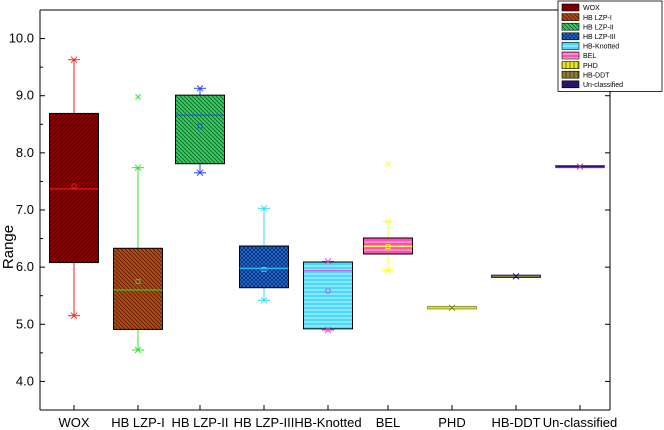 This screenshot has height=430, width=664. I want to click on box-hb-ddt, so click(516, 276).